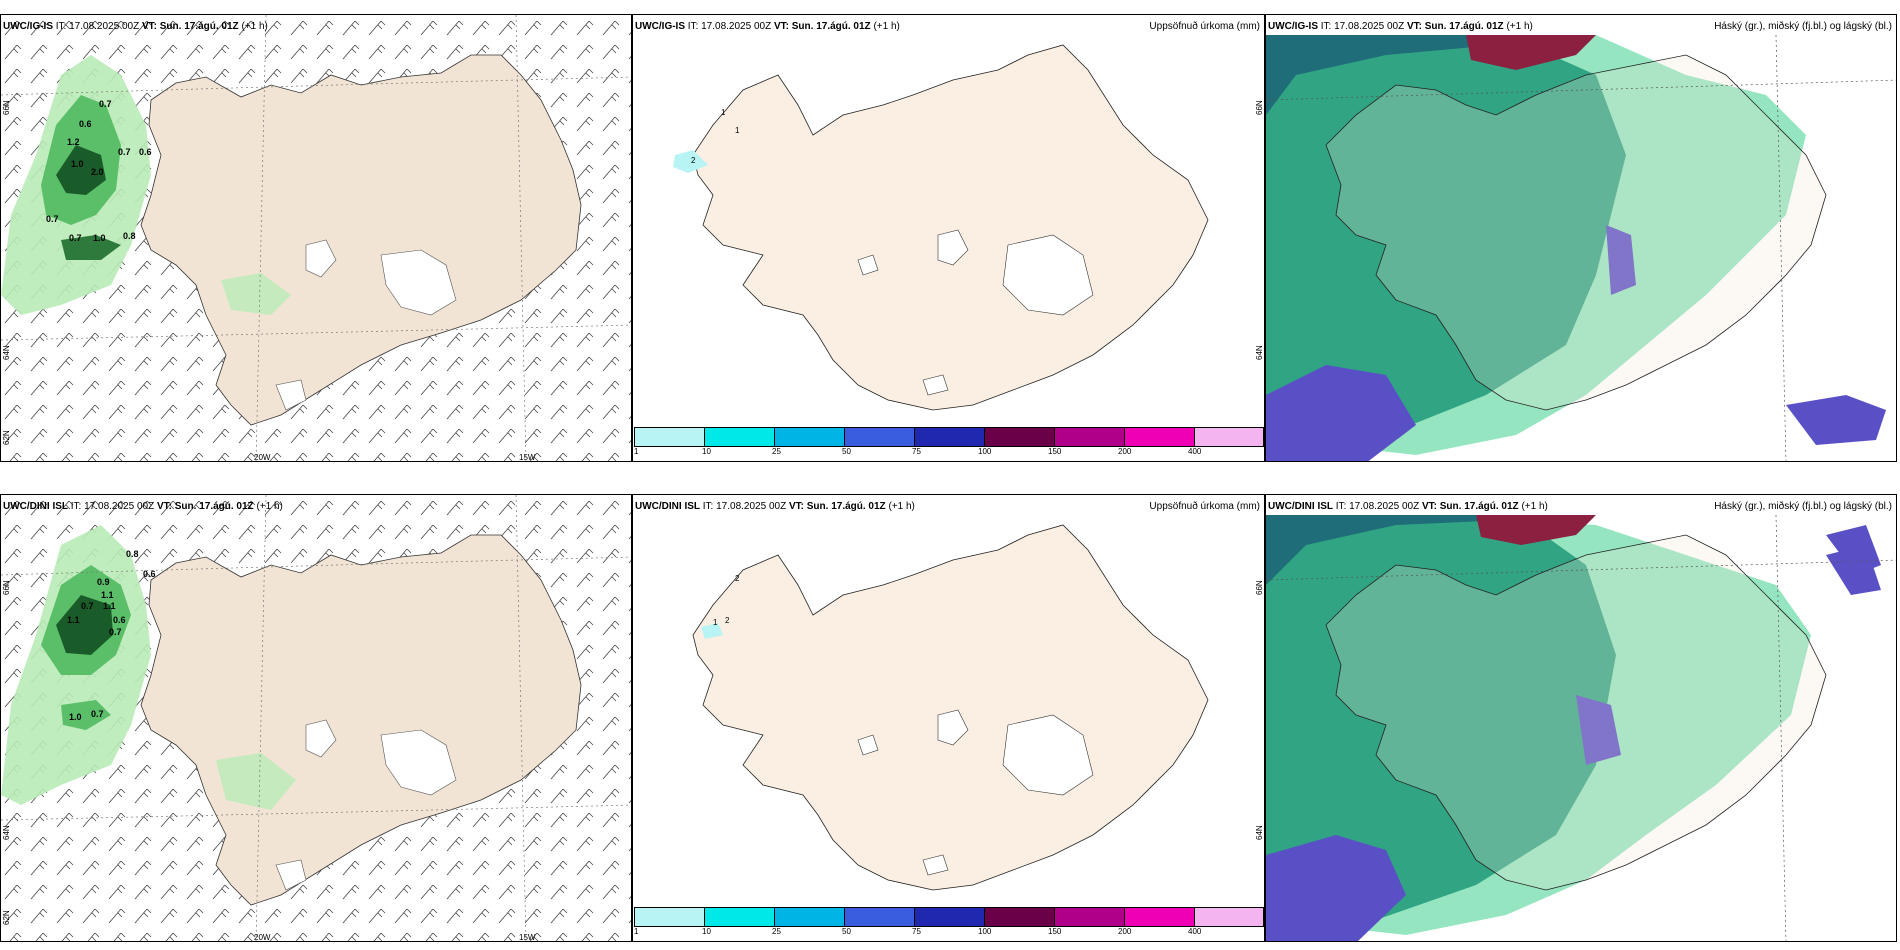  Describe the element at coordinates (1204, 26) in the screenshot. I see `panel-subtitle: Uppsöfnuð úrkoma (mm)` at that location.